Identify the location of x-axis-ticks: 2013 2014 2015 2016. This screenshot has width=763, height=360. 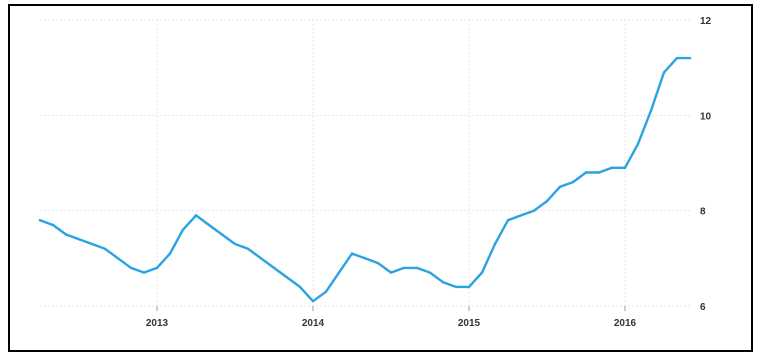
(391, 317).